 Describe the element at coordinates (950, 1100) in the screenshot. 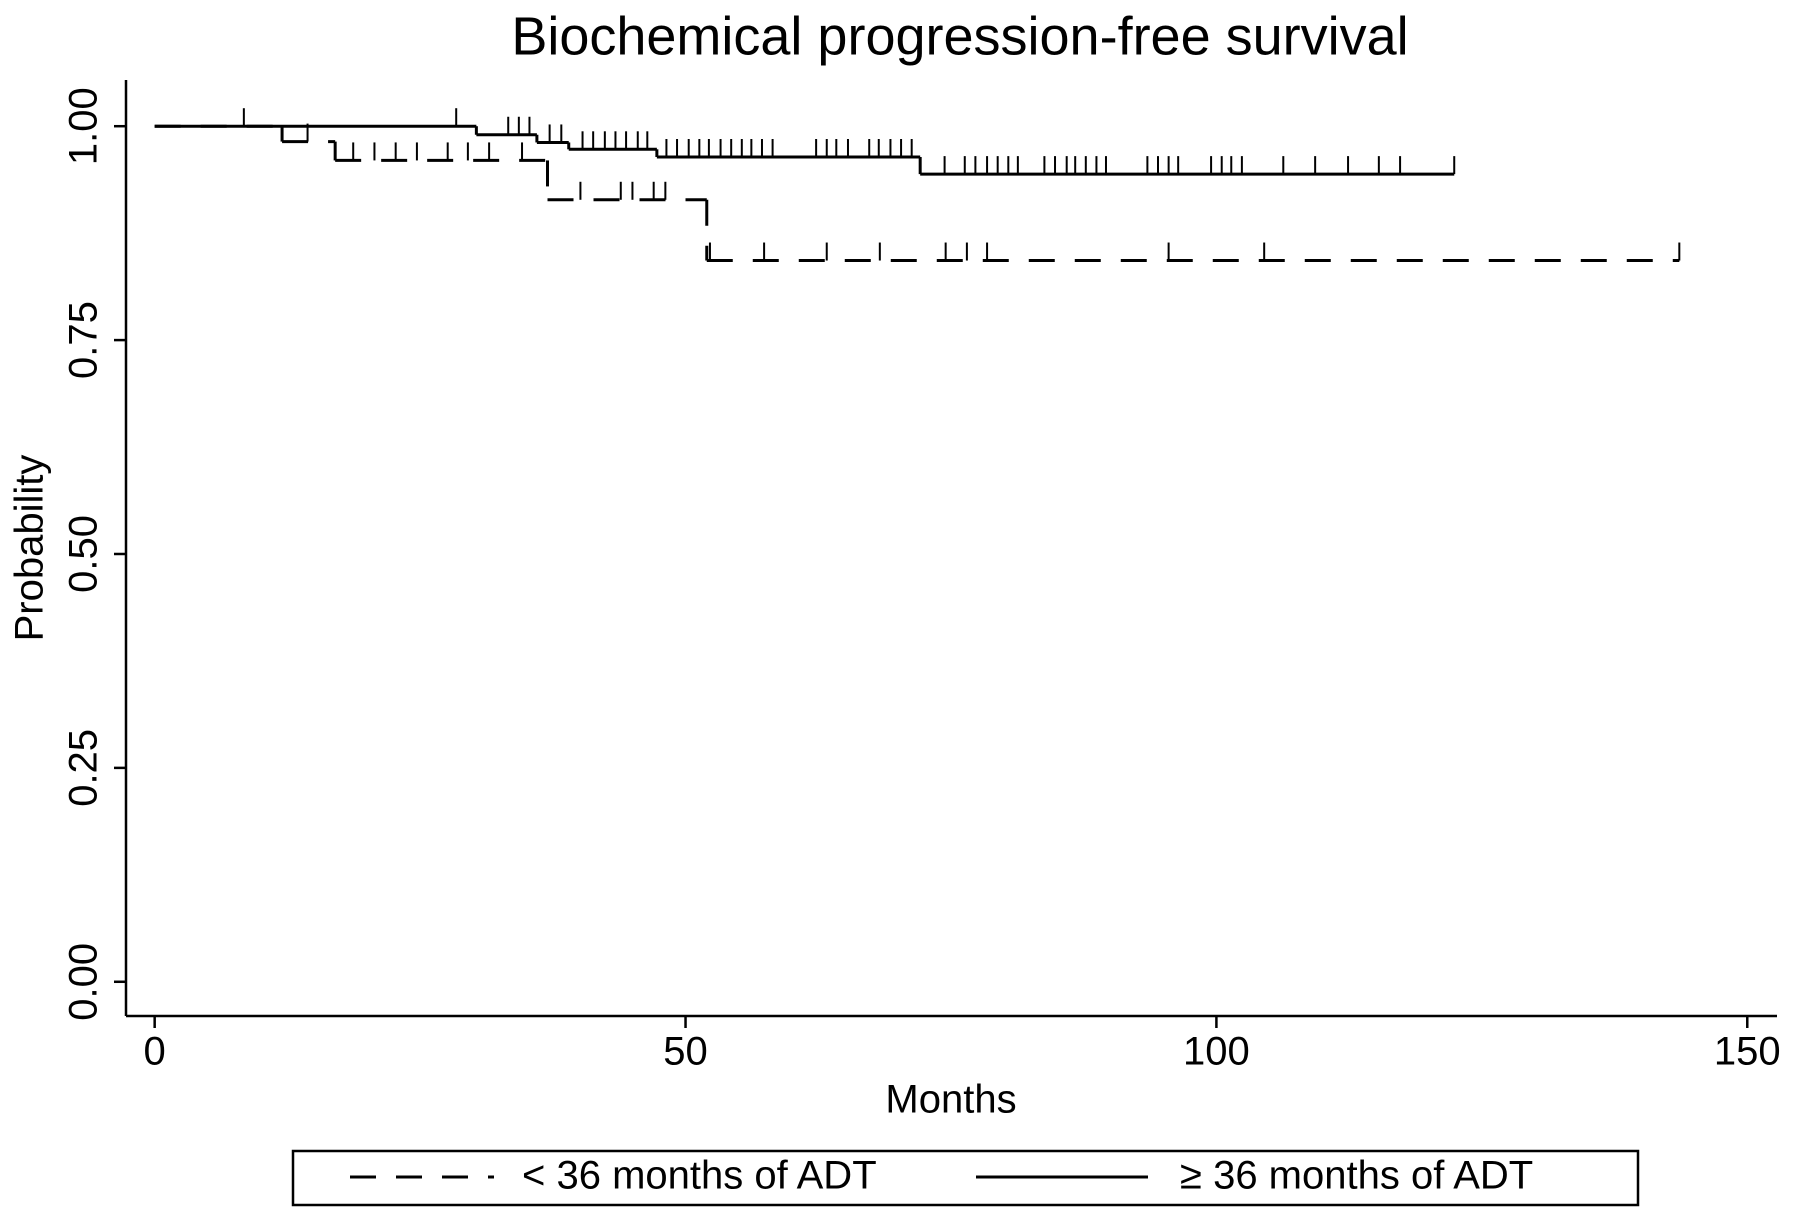

I see `x-axis-label: Months` at that location.